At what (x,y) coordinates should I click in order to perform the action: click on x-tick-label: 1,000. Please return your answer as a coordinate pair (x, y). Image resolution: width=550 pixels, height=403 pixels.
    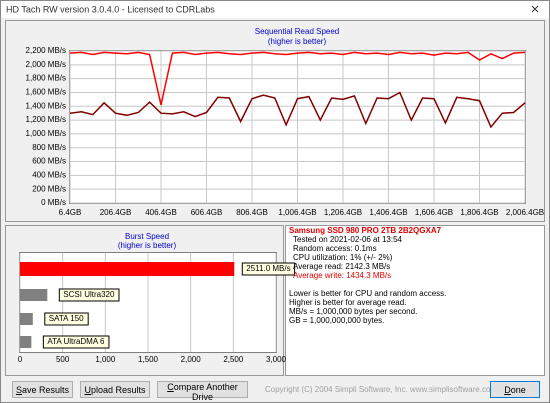
    Looking at the image, I should click on (105, 359).